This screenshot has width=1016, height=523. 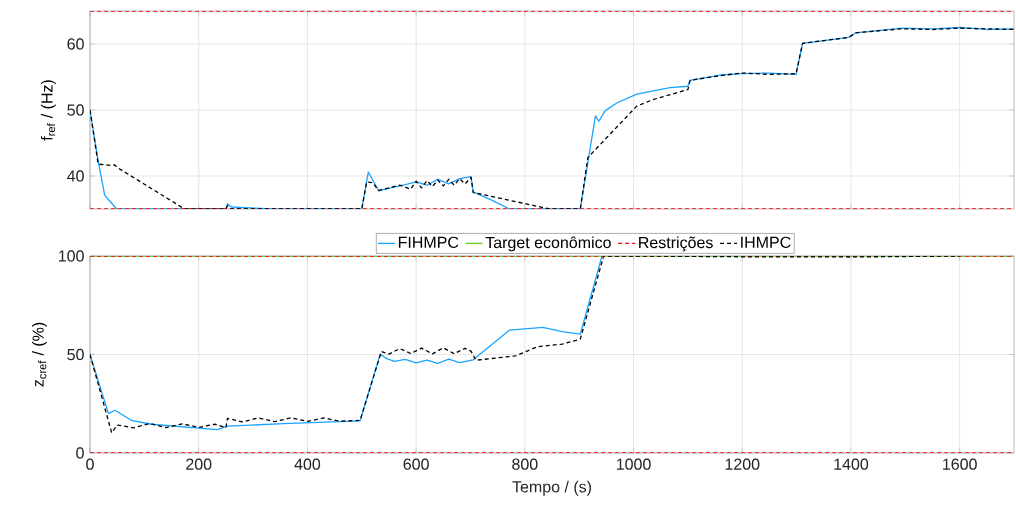 What do you see at coordinates (75, 176) in the screenshot?
I see `y-tick-label: 40` at bounding box center [75, 176].